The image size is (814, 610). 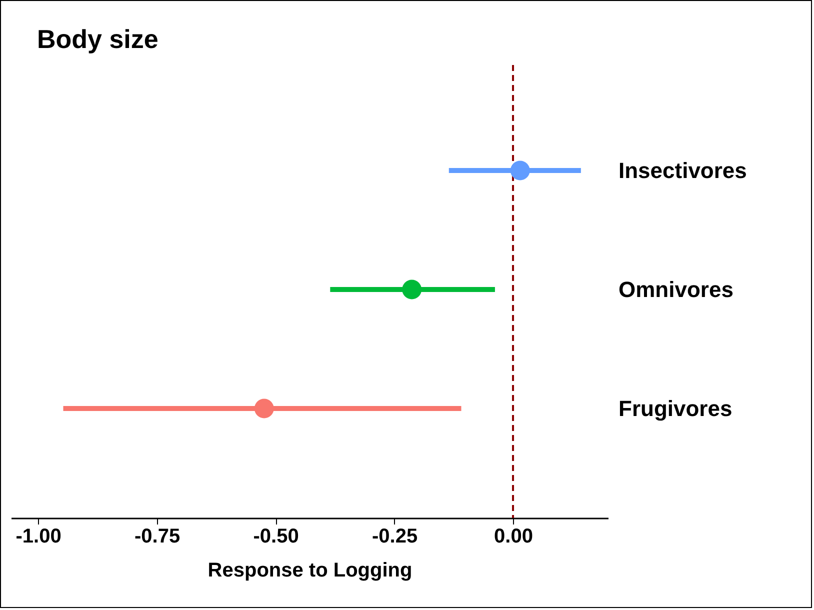 I want to click on x-tick-label: -0.50, so click(x=276, y=537).